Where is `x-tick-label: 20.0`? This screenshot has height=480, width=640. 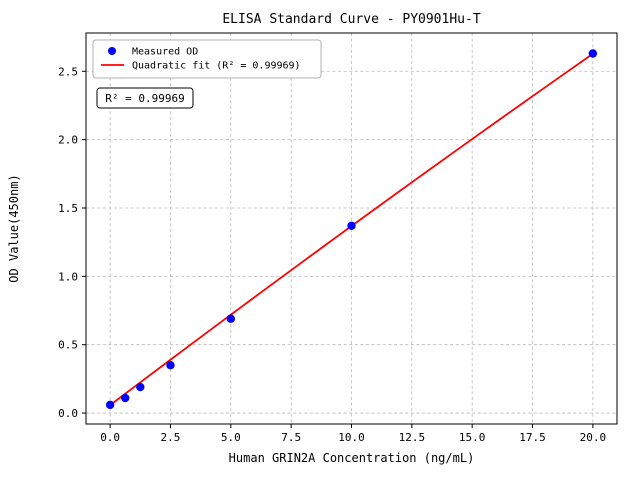
x-tick-label: 20.0 is located at coordinates (593, 437).